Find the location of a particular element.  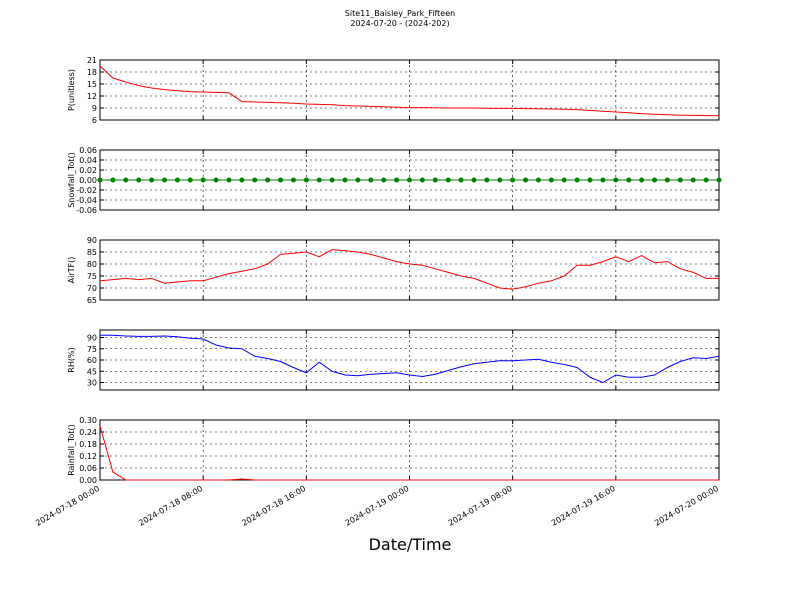

y-tick-label: 15 is located at coordinates (92, 84).